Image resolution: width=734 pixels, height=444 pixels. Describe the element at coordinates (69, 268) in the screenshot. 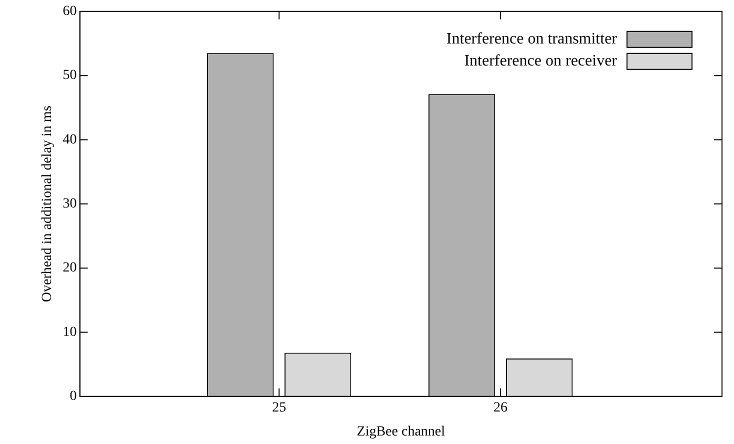

I see `y-tick-label: 20` at that location.